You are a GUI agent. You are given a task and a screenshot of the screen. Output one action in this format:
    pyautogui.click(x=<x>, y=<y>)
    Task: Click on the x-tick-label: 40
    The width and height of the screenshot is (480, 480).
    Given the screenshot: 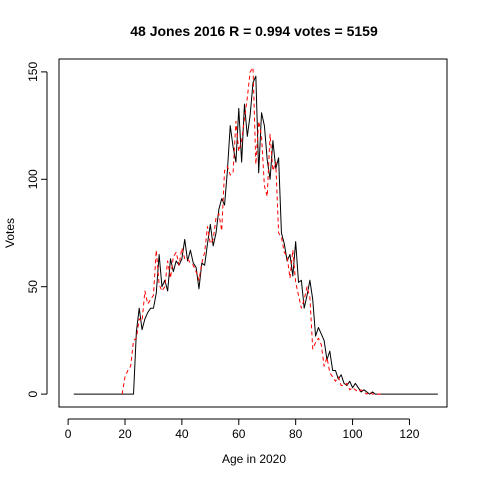 What is the action you would take?
    pyautogui.click(x=182, y=434)
    